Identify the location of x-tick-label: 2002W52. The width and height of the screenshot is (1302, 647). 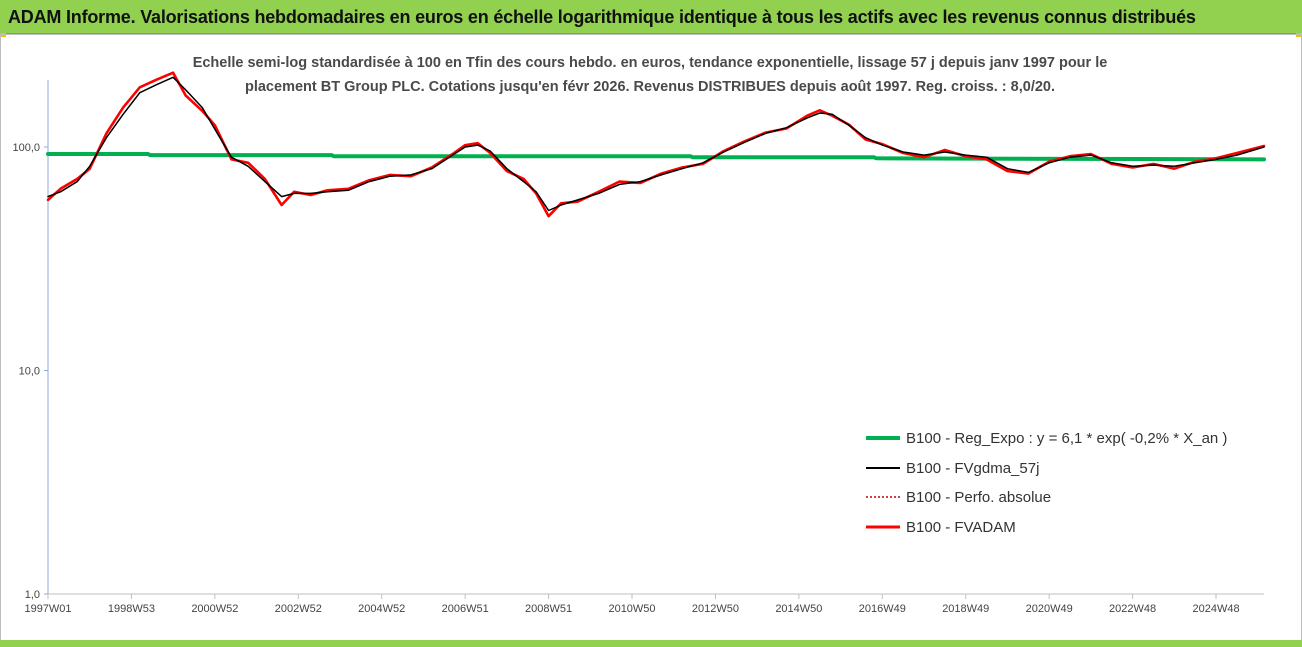
(298, 609).